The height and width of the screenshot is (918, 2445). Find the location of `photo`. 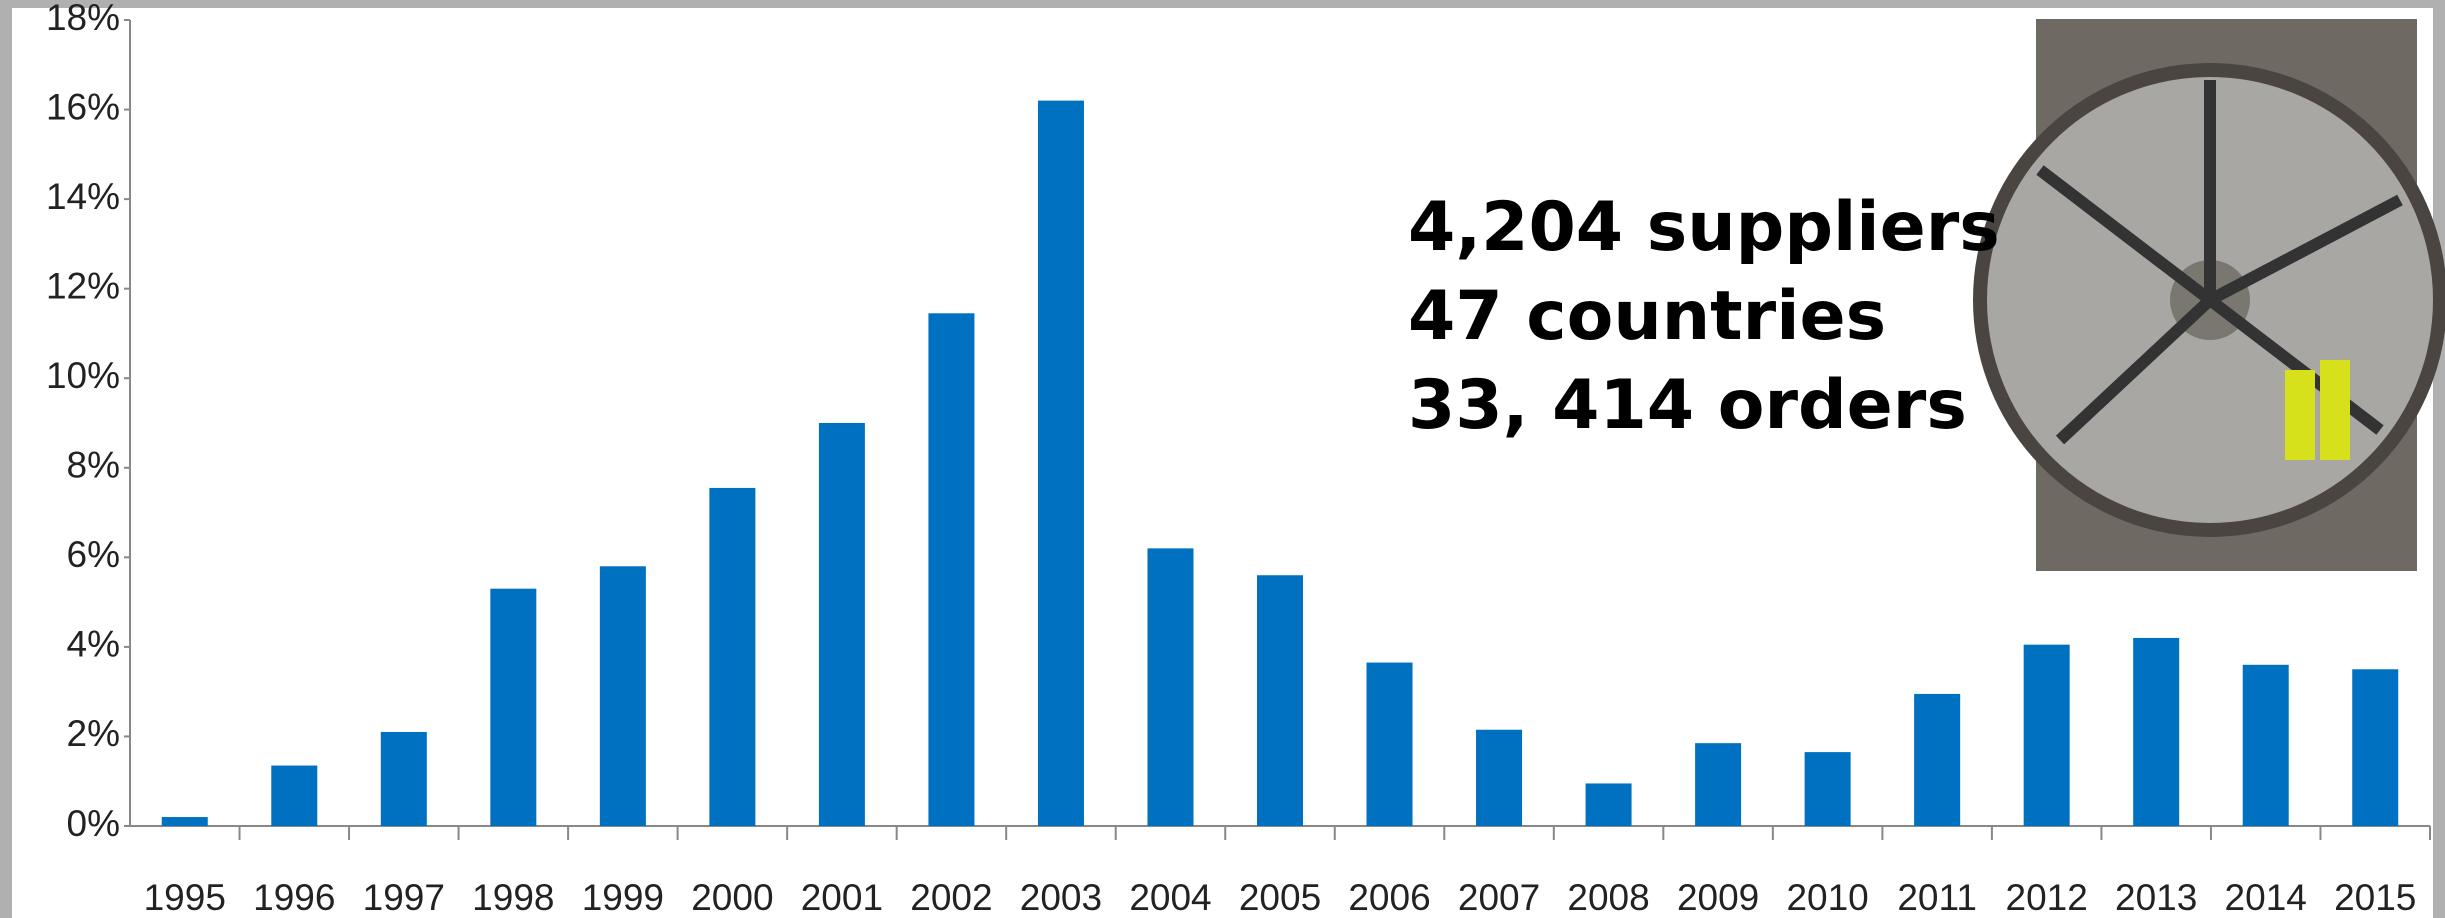

photo is located at coordinates (2209, 295).